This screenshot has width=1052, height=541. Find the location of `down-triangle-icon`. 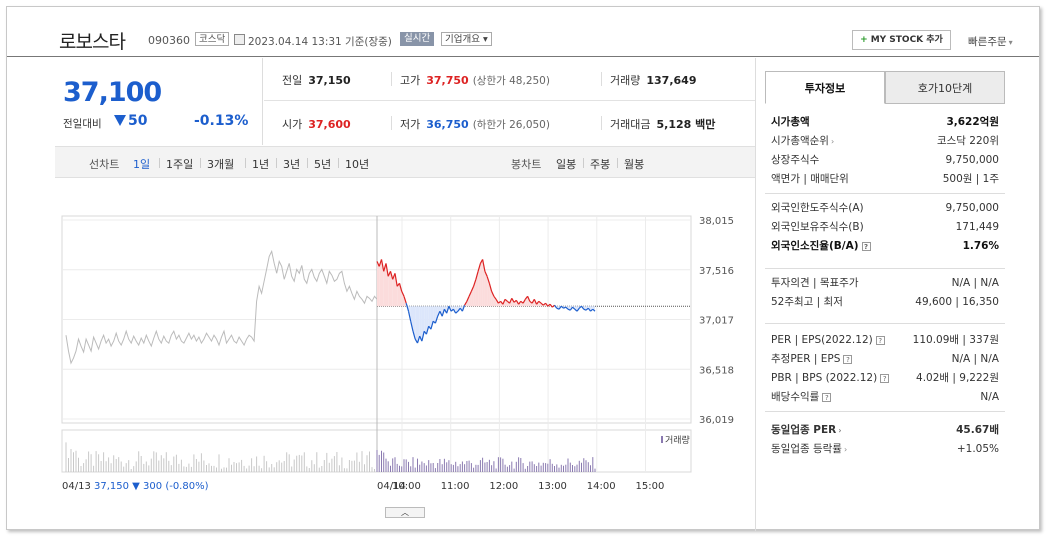

down-triangle-icon is located at coordinates (120, 120).